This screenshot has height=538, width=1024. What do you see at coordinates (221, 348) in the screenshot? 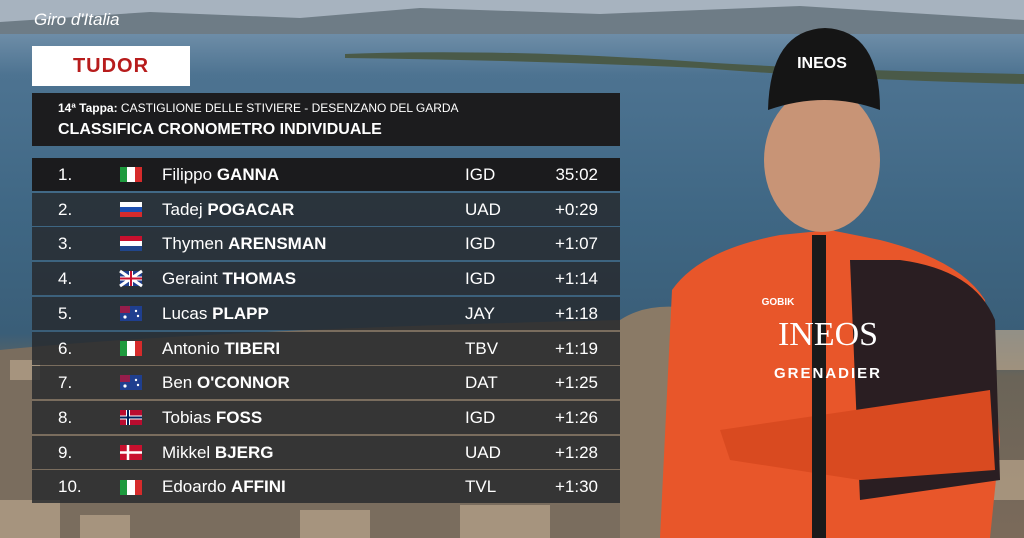
I see `rider-name: Antonio TIBERI` at bounding box center [221, 348].